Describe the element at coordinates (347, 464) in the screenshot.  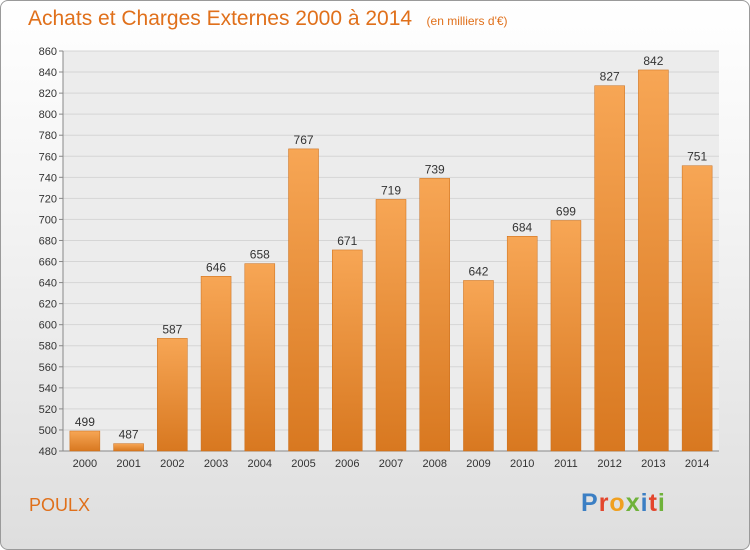
I see `x-tick-label: 2006` at that location.